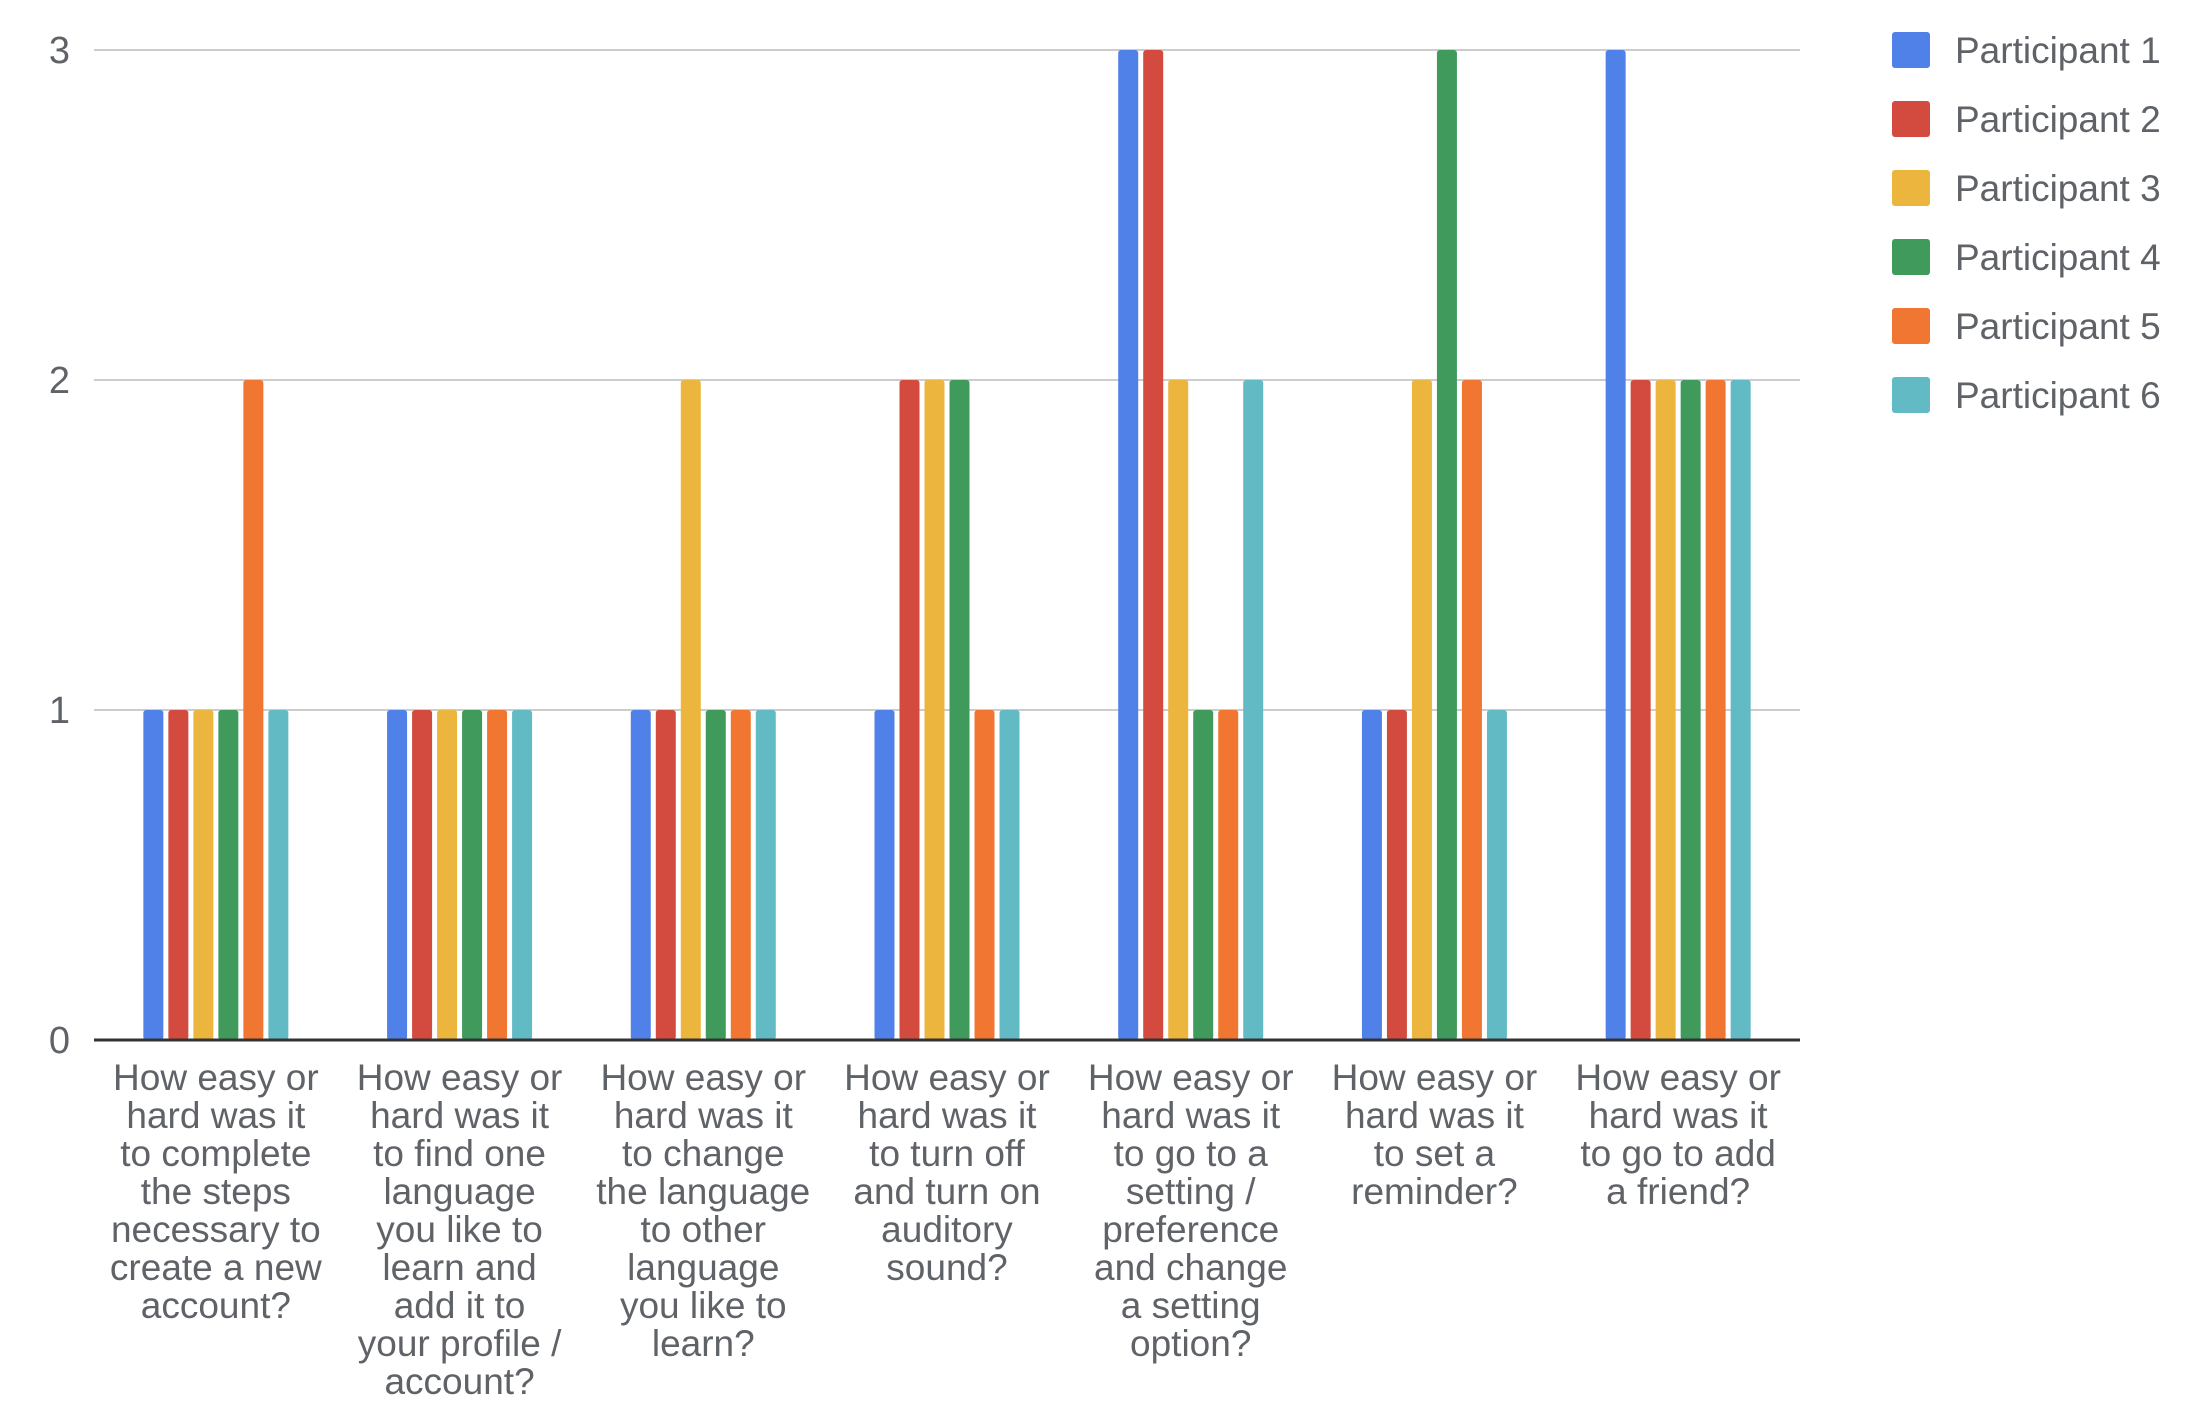 The height and width of the screenshot is (1410, 2188). I want to click on legend-item: Participant 2, so click(2026, 119).